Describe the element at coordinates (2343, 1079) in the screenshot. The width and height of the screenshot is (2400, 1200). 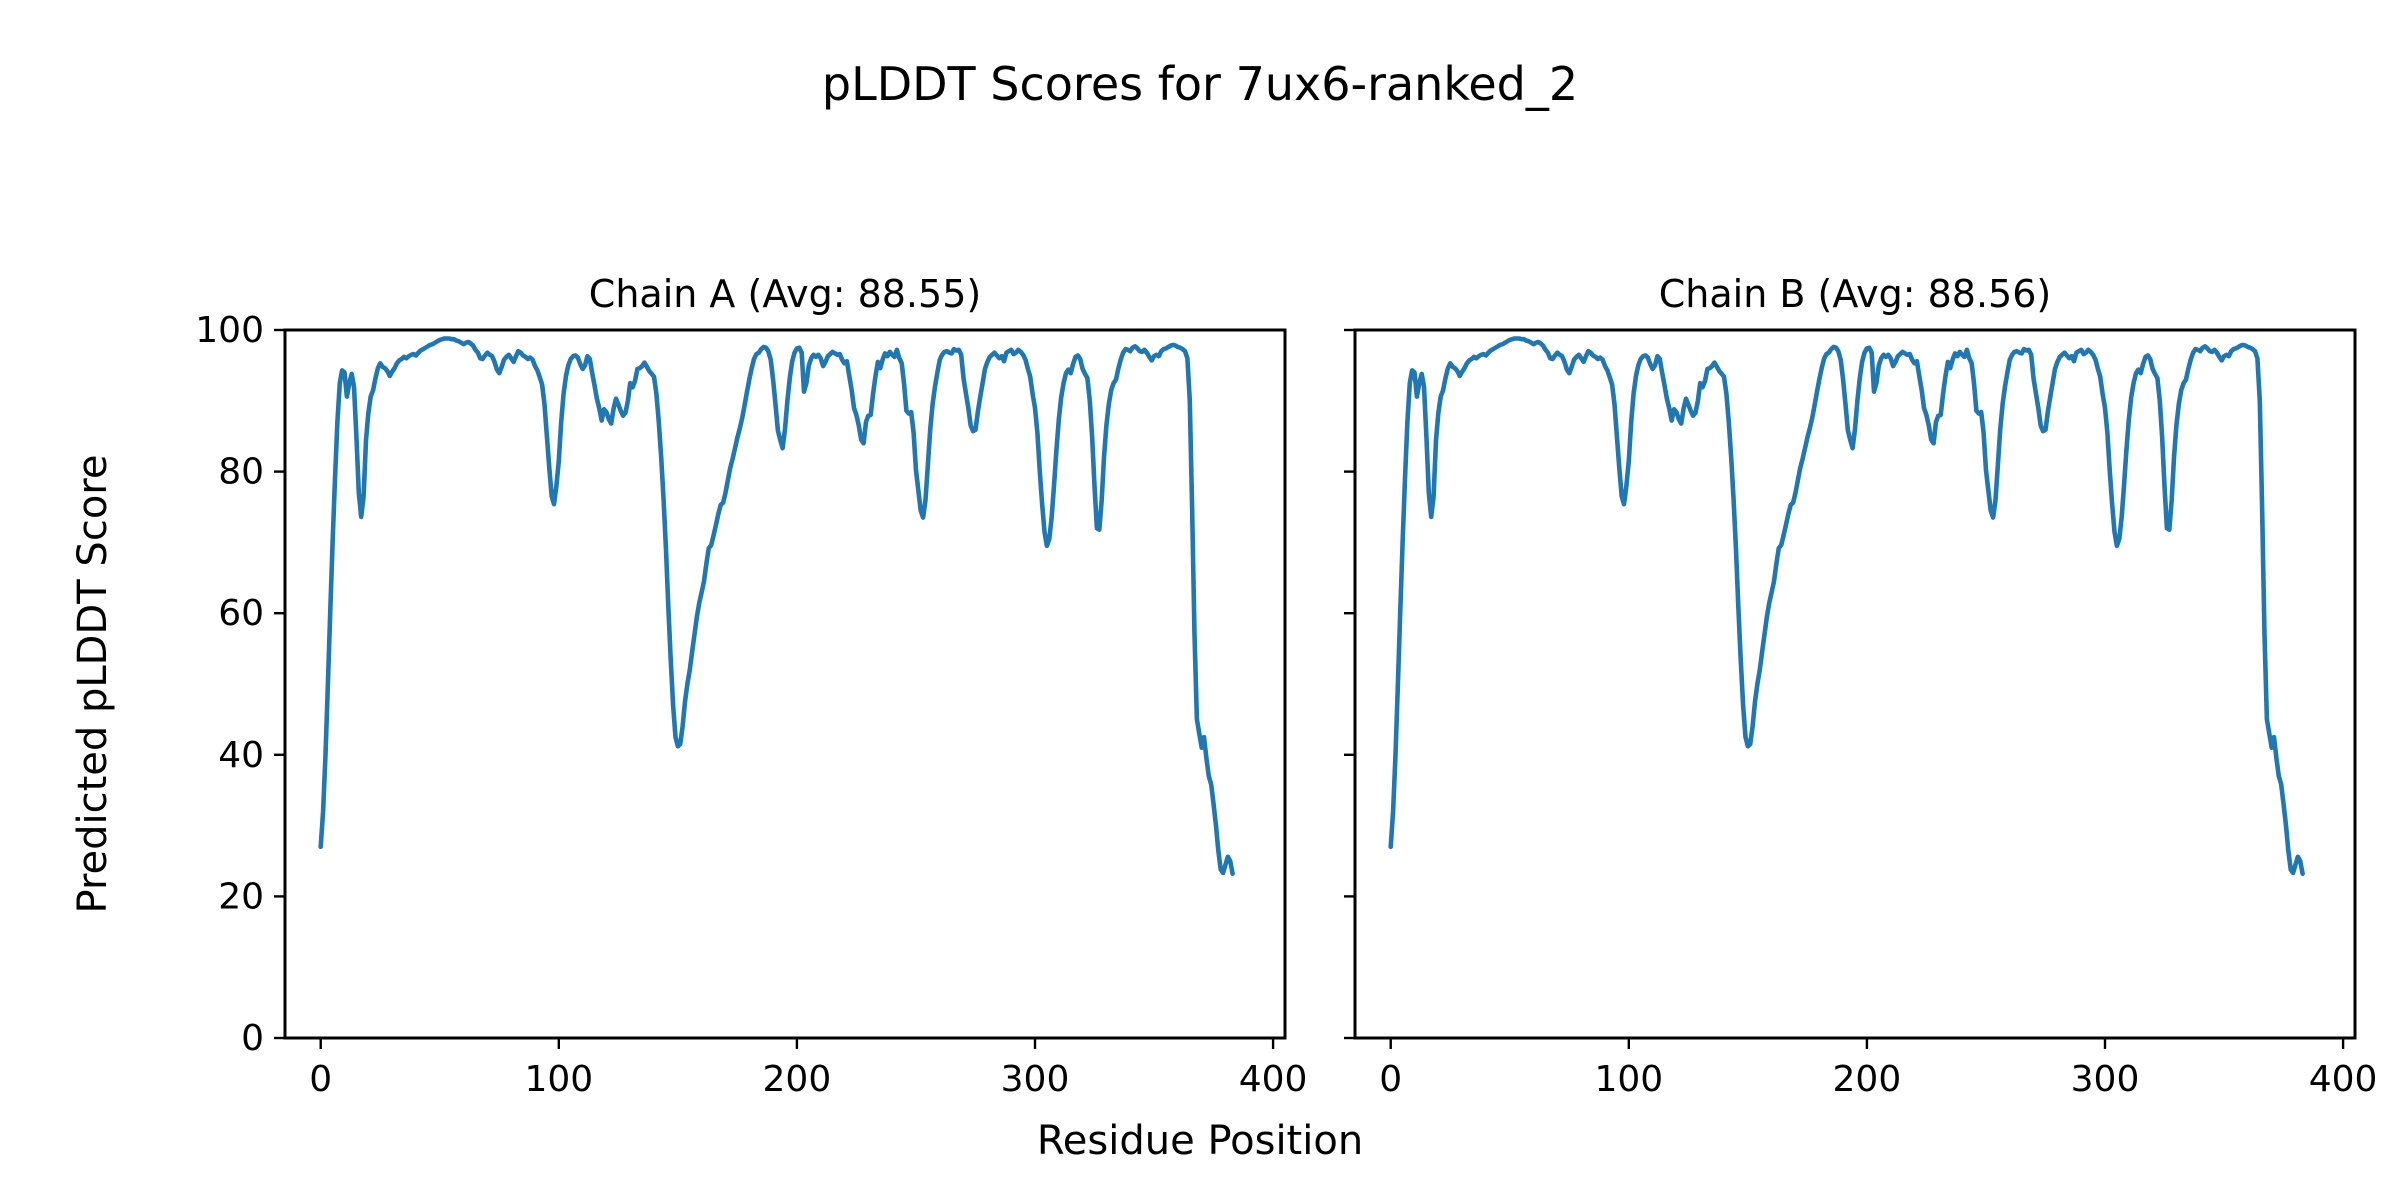
I see `chain-b-x-tick-label: 400` at that location.